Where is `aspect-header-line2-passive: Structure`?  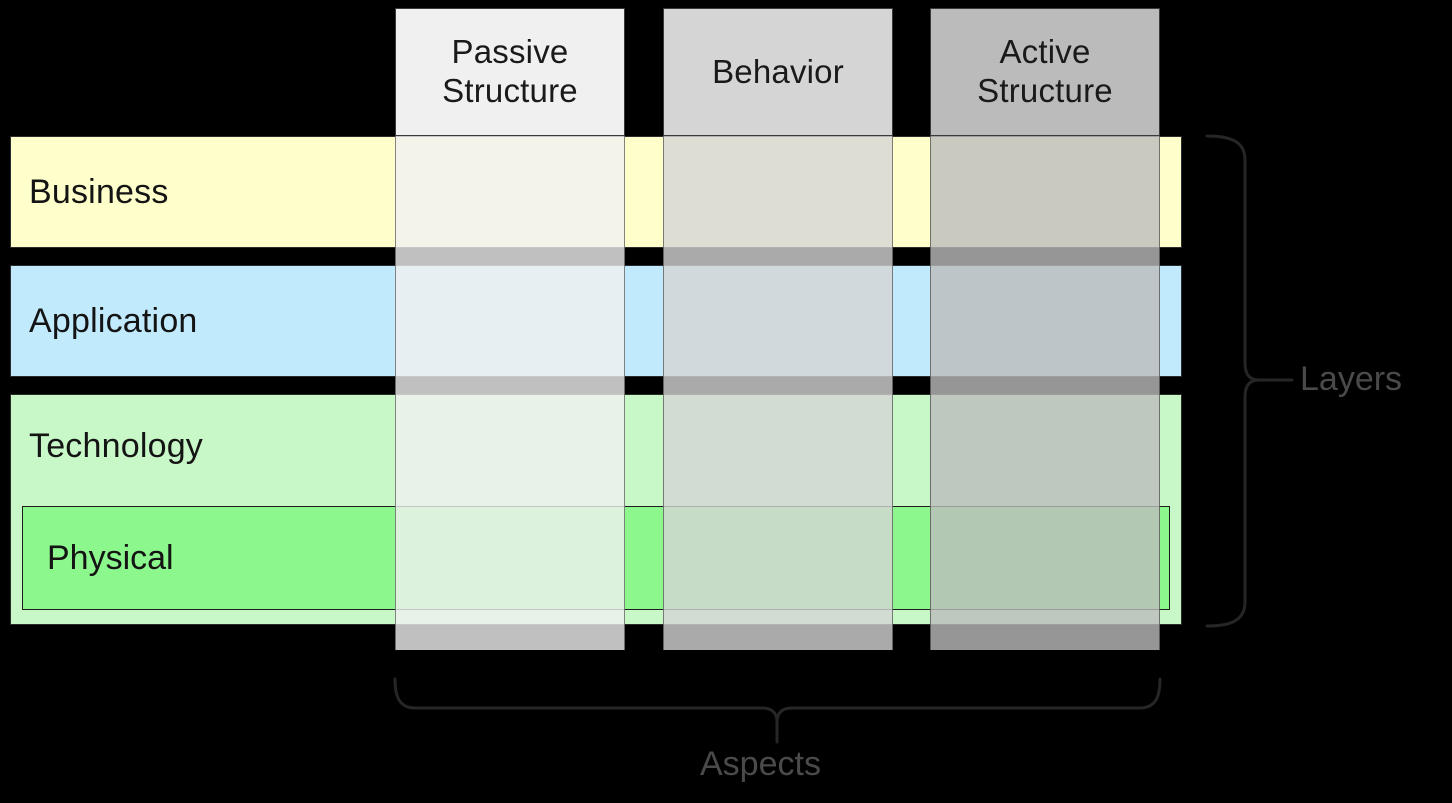
aspect-header-line2-passive: Structure is located at coordinates (510, 90).